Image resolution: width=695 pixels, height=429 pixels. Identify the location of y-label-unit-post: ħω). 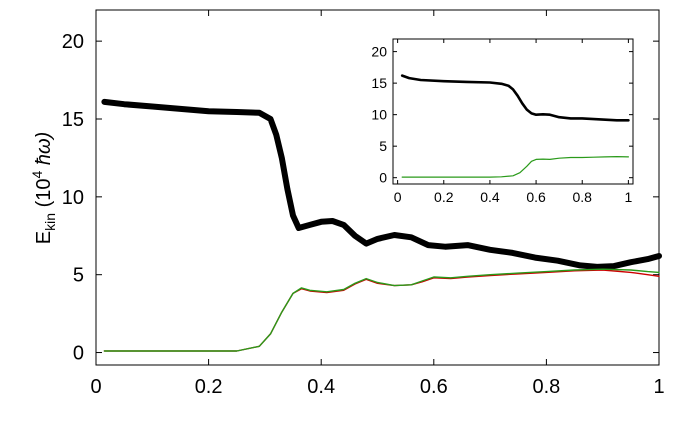
(44, 151).